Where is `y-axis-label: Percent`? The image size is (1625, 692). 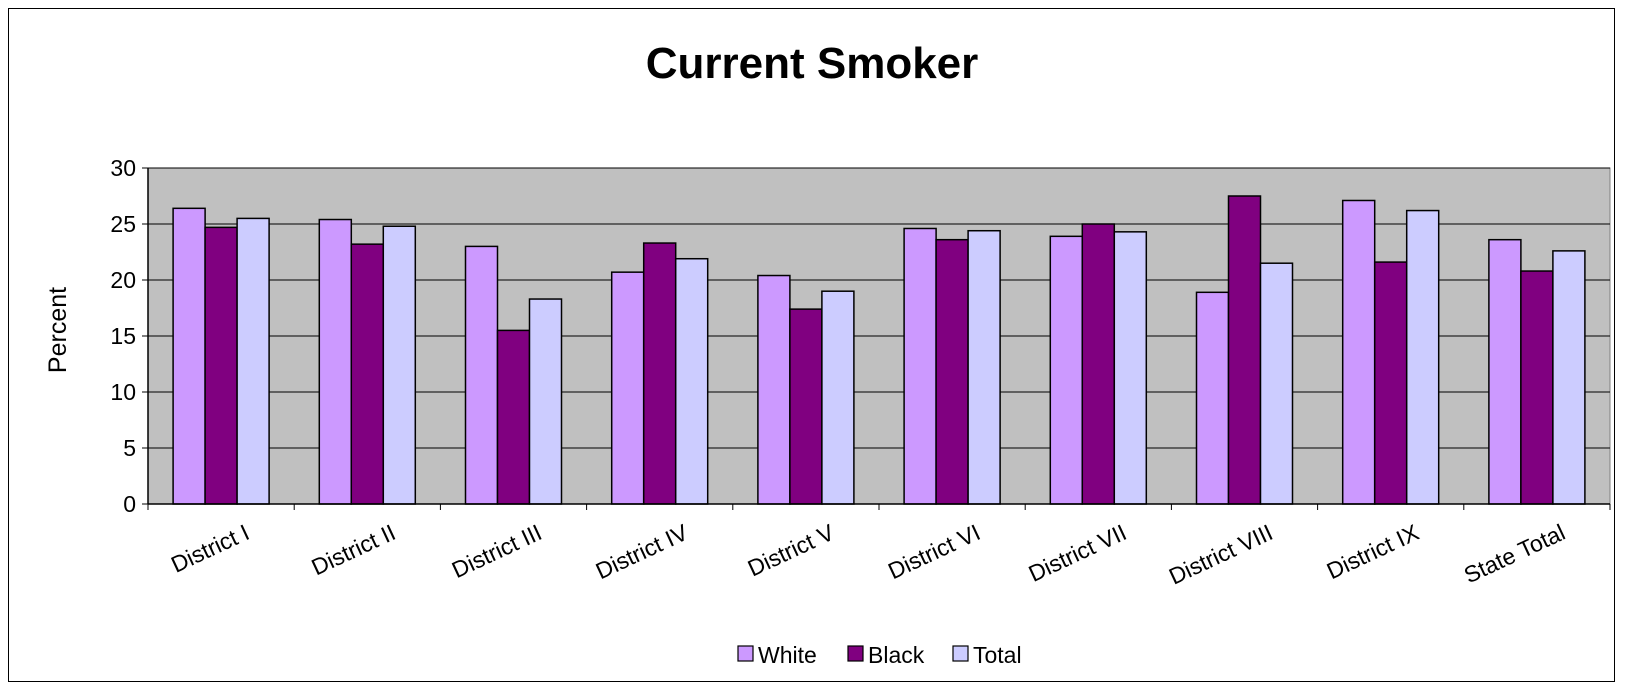 y-axis-label: Percent is located at coordinates (58, 330).